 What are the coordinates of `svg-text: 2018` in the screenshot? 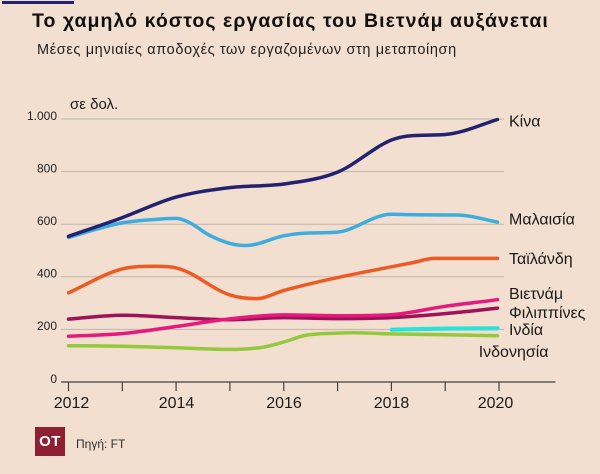 It's located at (392, 403).